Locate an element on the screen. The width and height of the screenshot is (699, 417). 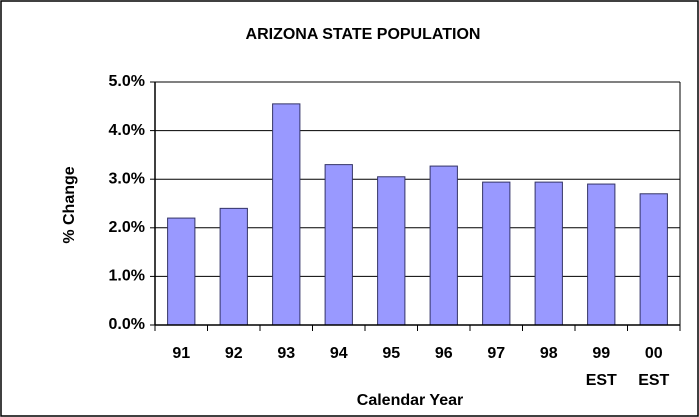
x-tick-label: 99 EST is located at coordinates (601, 367).